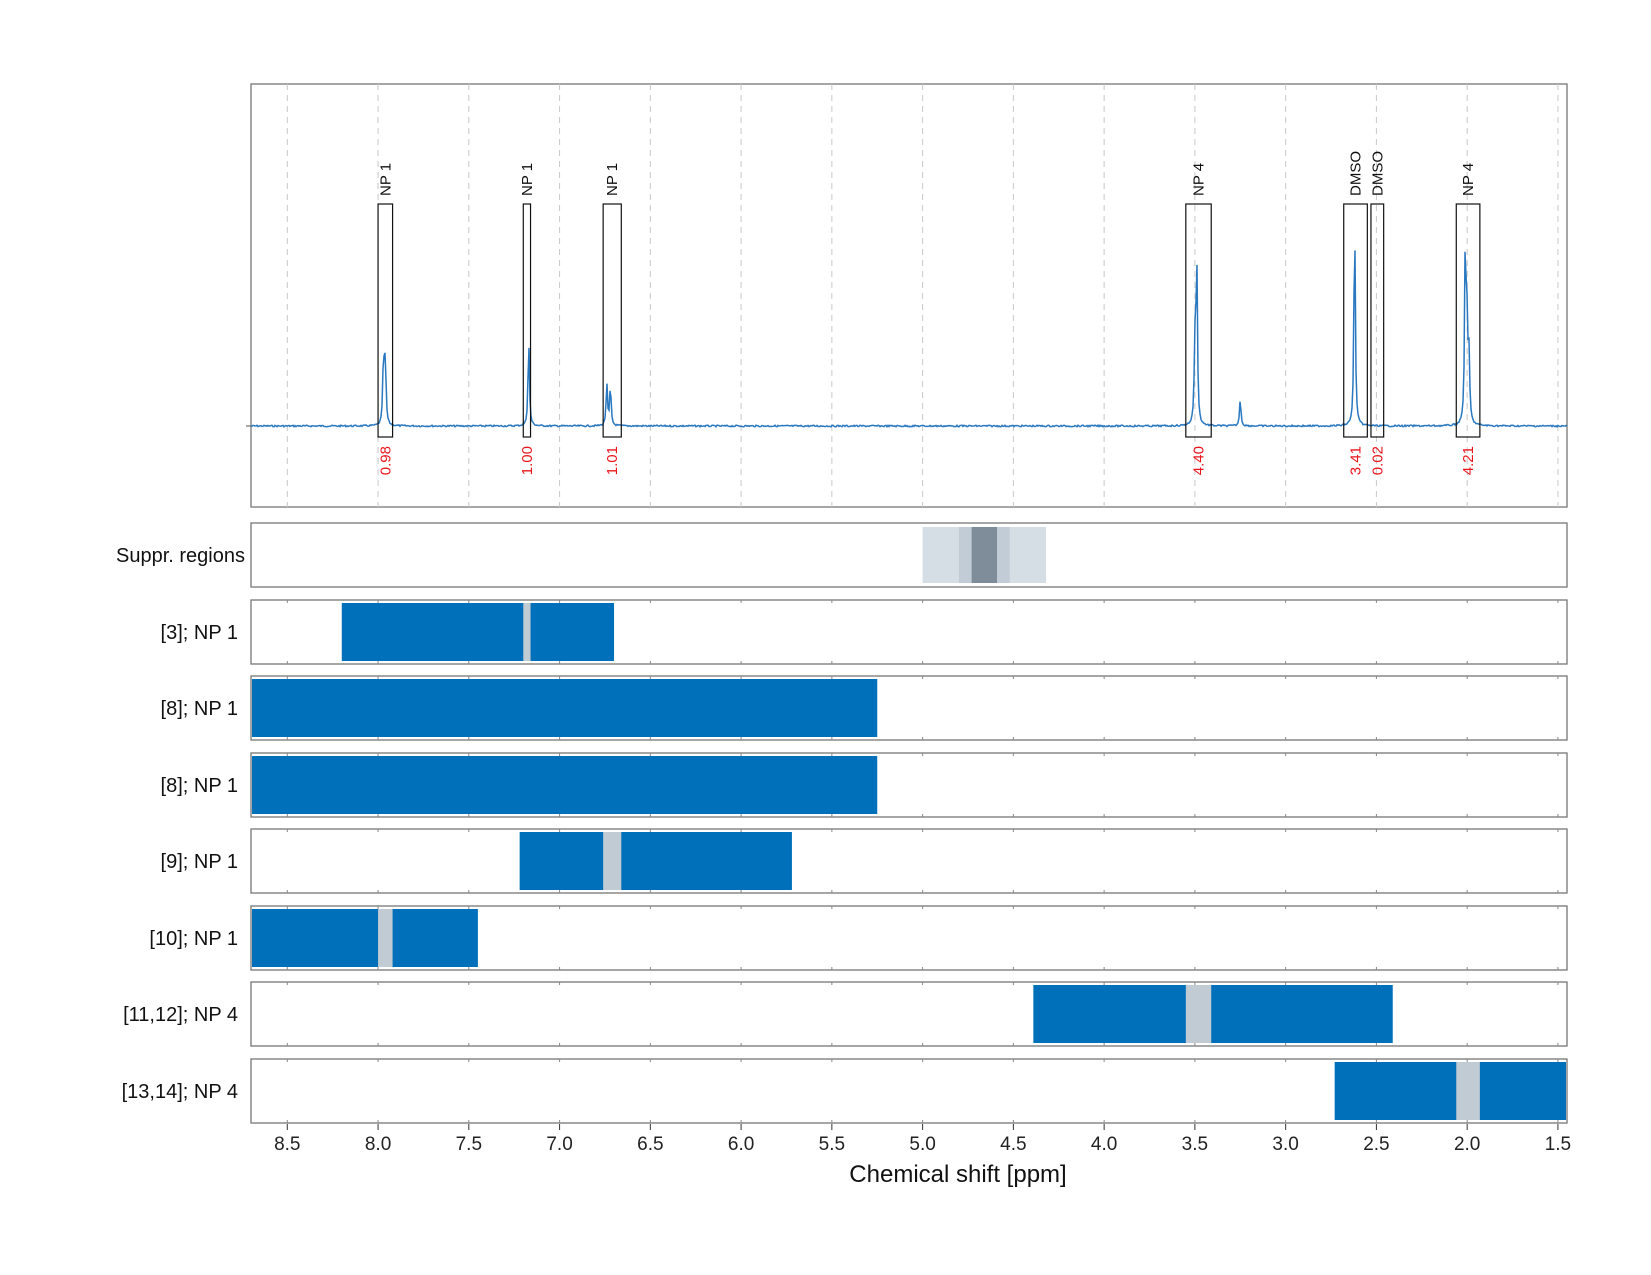 This screenshot has width=1651, height=1275. I want to click on peak-annotation: NP 1 1.01, so click(612, 319).